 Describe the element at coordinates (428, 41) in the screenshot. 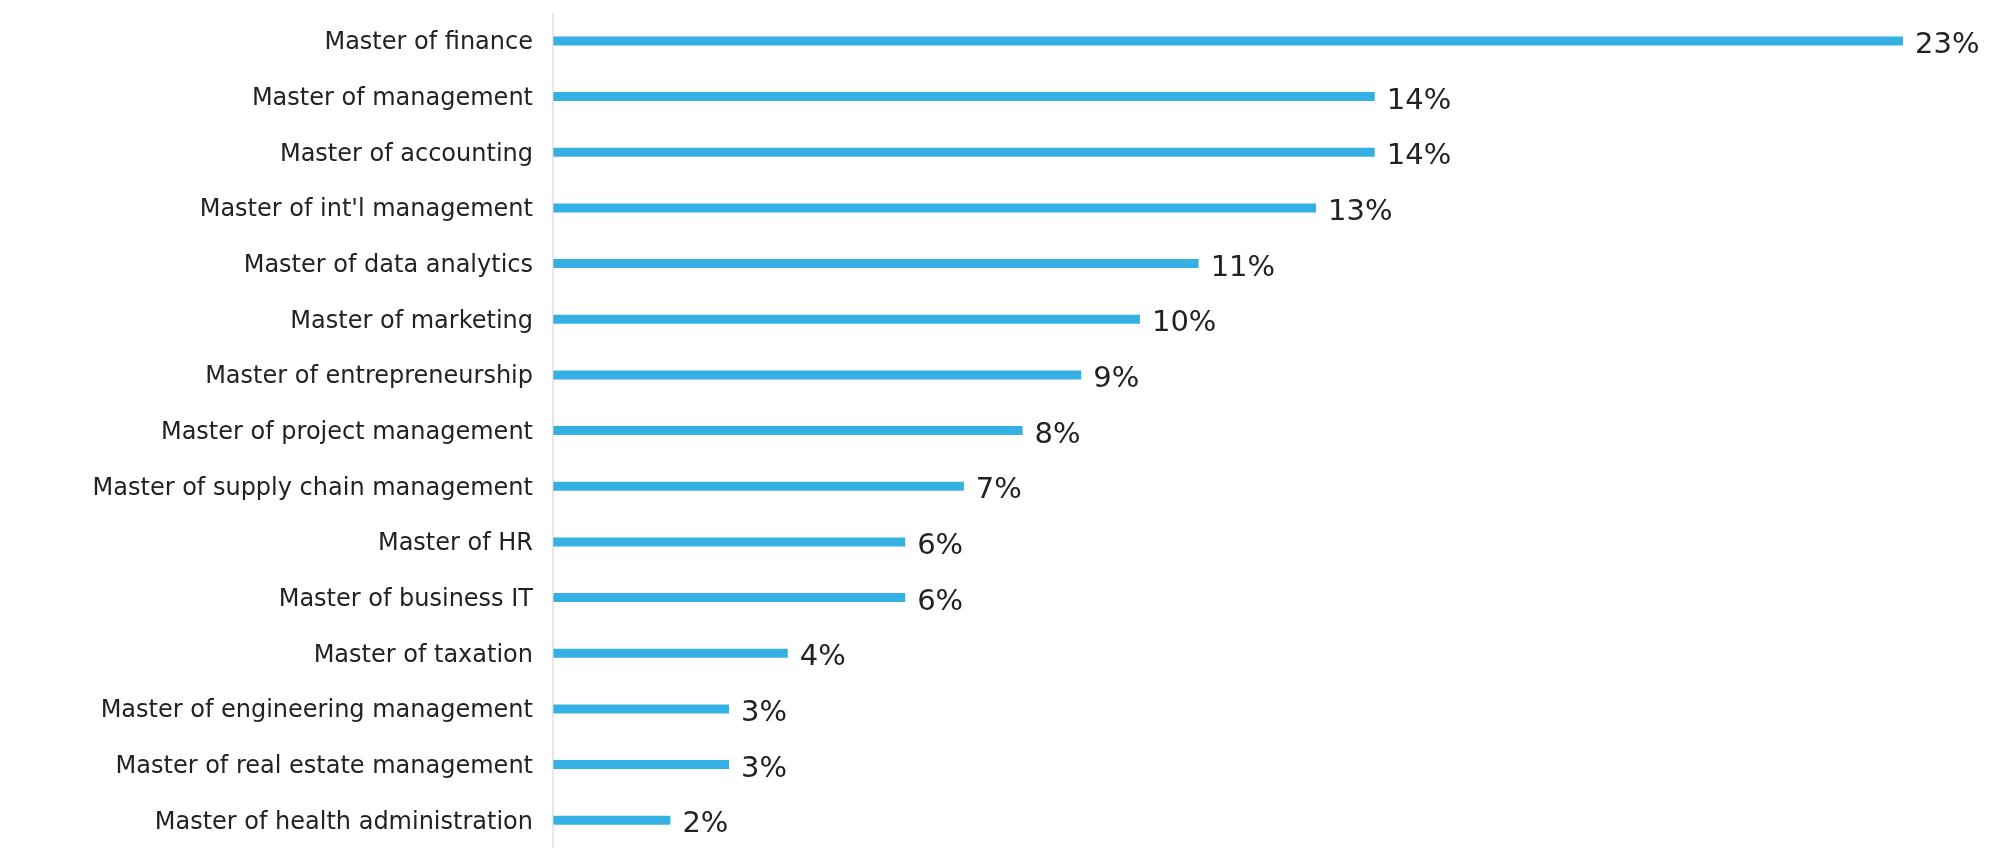

I see `y-tick-label: Master of finance` at that location.